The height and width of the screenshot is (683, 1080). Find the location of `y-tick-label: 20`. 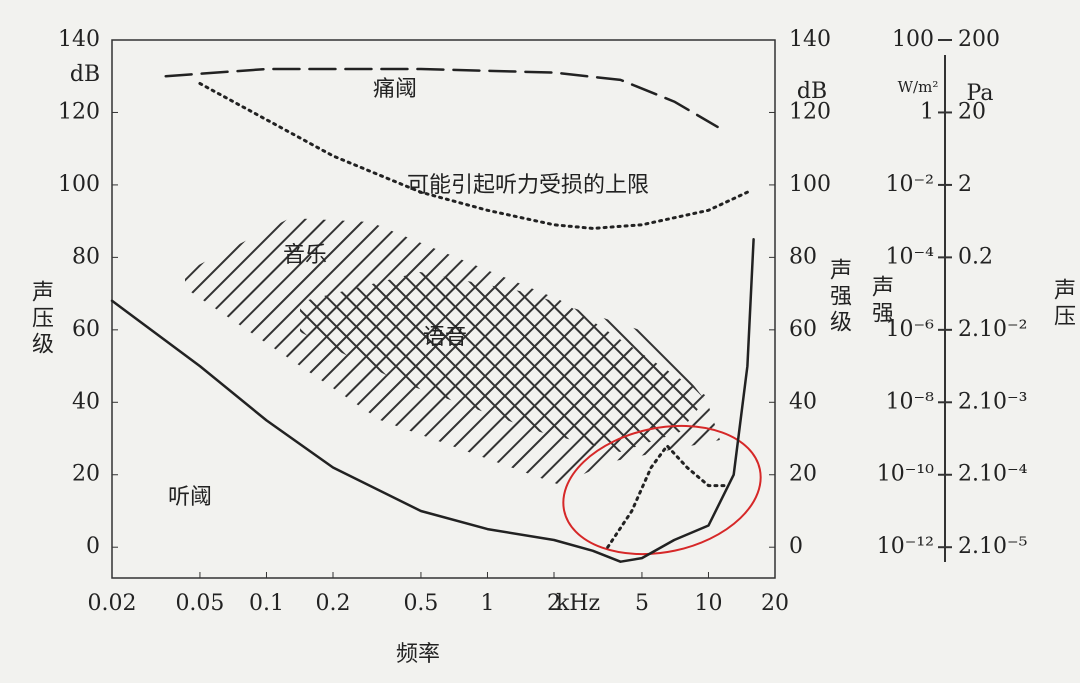

y-tick-label: 20 is located at coordinates (86, 474).